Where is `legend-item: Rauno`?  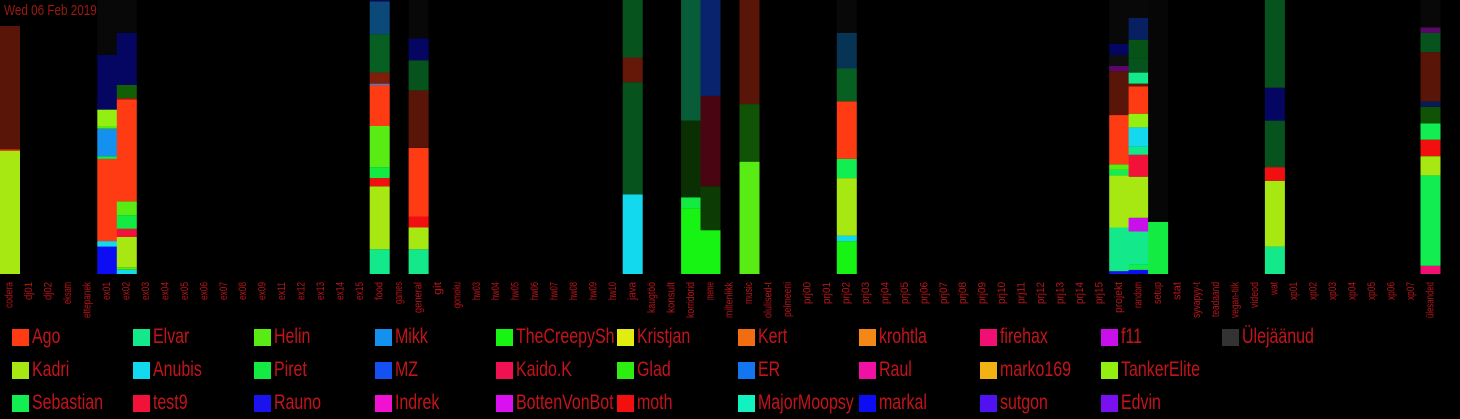
legend-item: Rauno is located at coordinates (295, 402).